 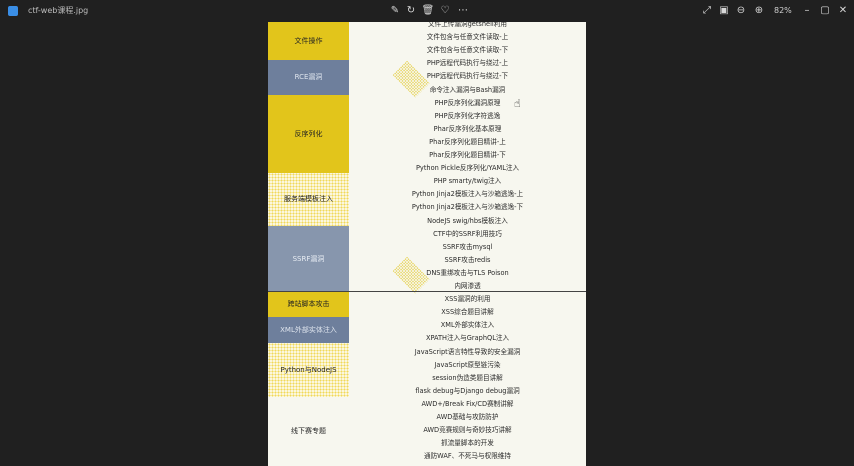 What do you see at coordinates (467, 259) in the screenshot?
I see `course-item: SSRF攻击redis` at bounding box center [467, 259].